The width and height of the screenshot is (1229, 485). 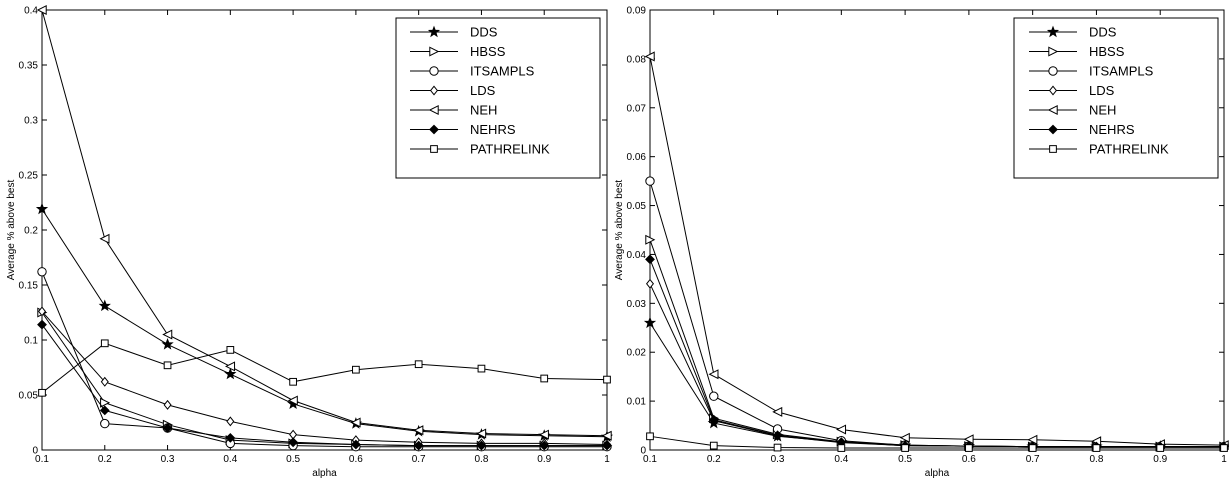 What do you see at coordinates (637, 157) in the screenshot?
I see `y-tick-label: 0.06` at bounding box center [637, 157].